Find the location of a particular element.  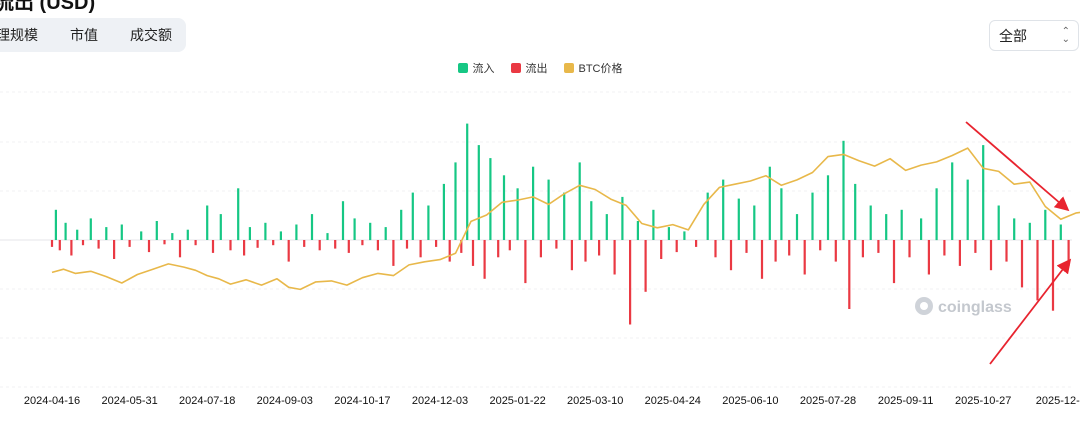

legend-btc-price: BTC价格 is located at coordinates (593, 68).